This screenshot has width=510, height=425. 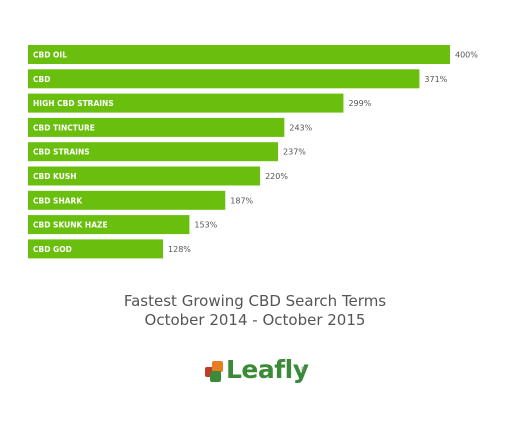 What do you see at coordinates (179, 249) in the screenshot?
I see `bar-value-label: 128%` at bounding box center [179, 249].